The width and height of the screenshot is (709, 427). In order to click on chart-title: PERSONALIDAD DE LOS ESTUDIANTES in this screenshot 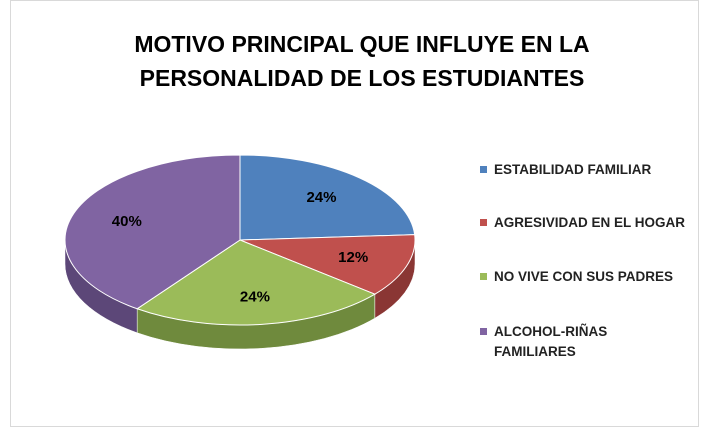, I will do `click(362, 78)`.